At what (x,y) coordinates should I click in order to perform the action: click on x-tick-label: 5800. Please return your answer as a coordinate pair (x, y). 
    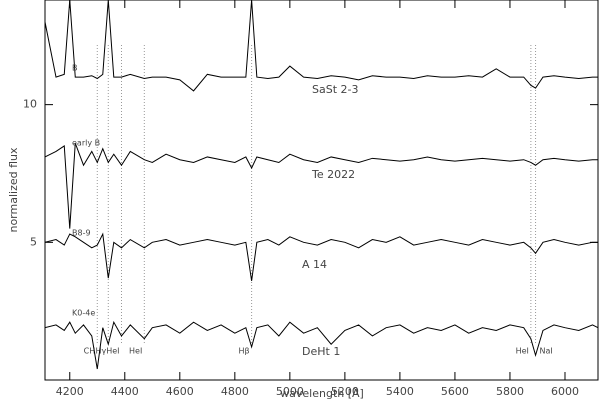
    Looking at the image, I should click on (510, 391).